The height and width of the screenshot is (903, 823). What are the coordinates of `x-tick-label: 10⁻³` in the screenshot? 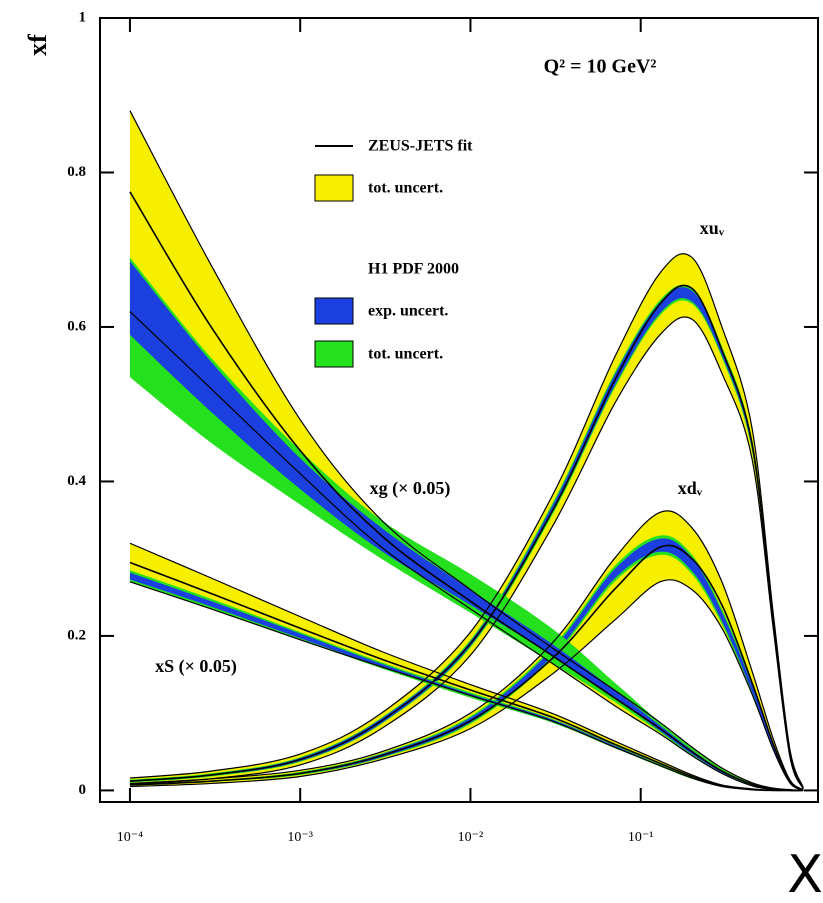 It's located at (300, 837).